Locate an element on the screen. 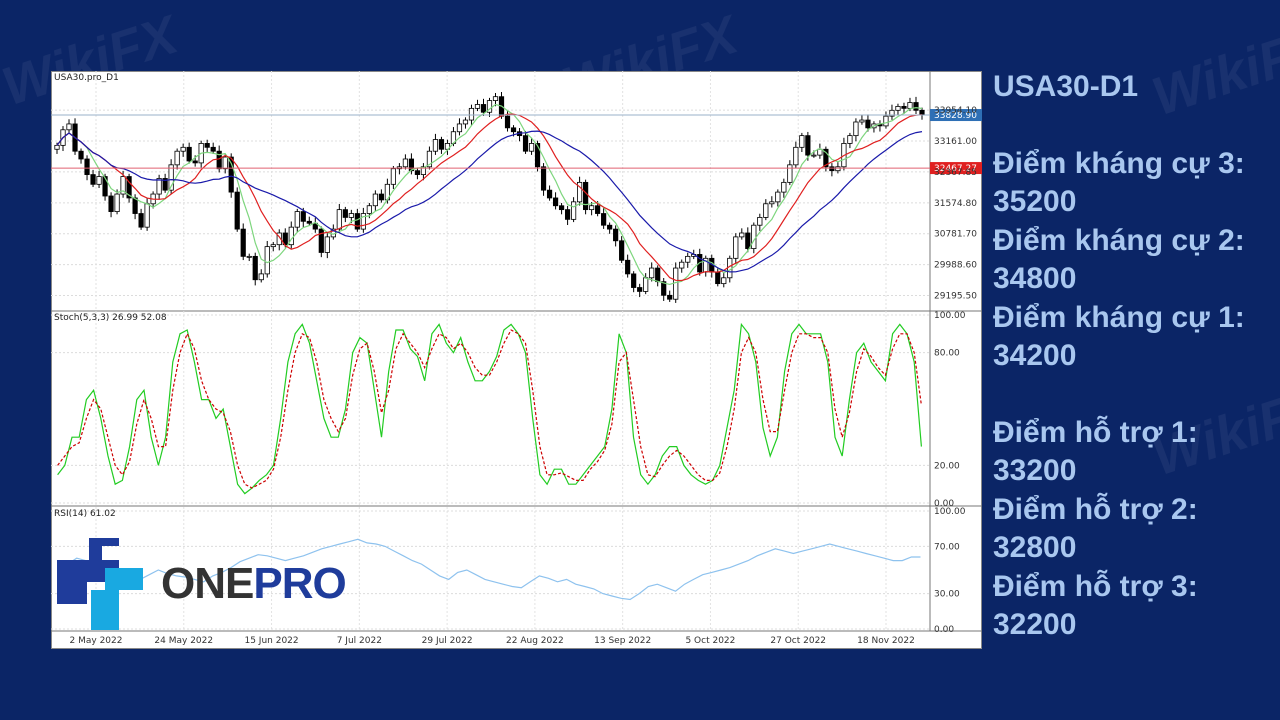 This screenshot has height=720, width=1280. resistance-1-value: 34200 is located at coordinates (1035, 355).